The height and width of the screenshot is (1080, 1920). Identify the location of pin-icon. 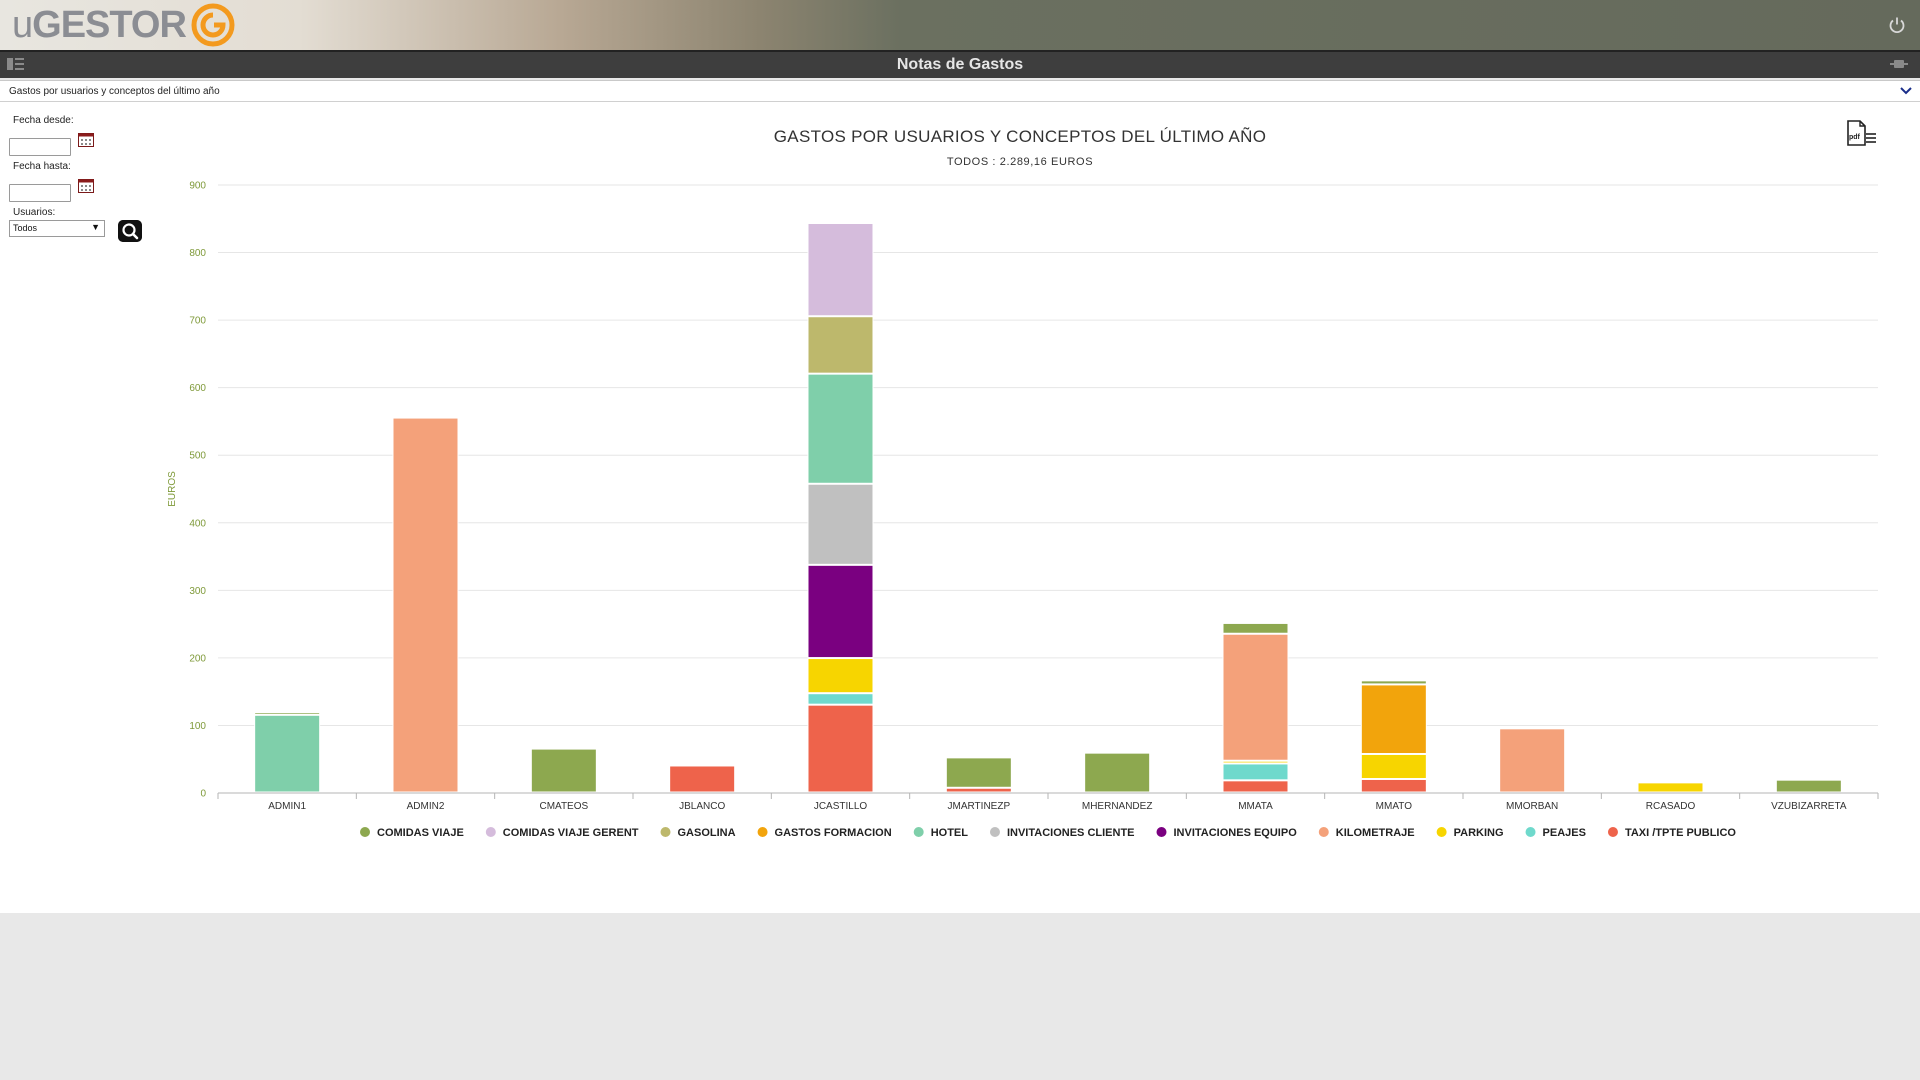
(1899, 64).